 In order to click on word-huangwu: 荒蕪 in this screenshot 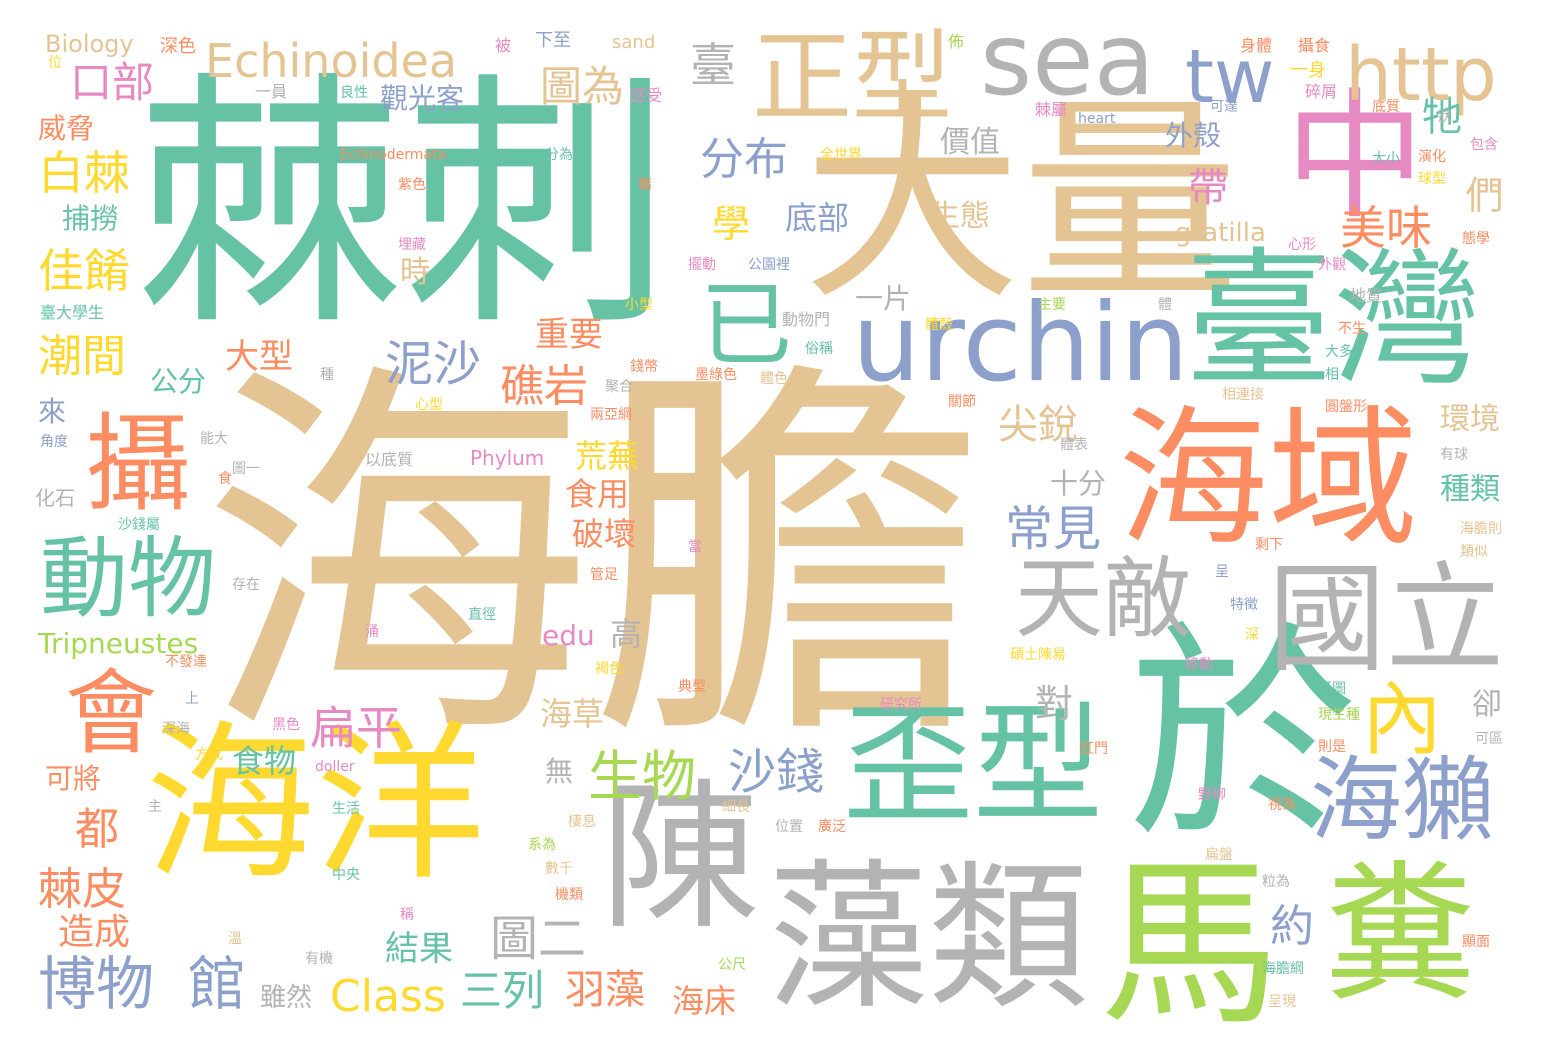, I will do `click(607, 456)`.